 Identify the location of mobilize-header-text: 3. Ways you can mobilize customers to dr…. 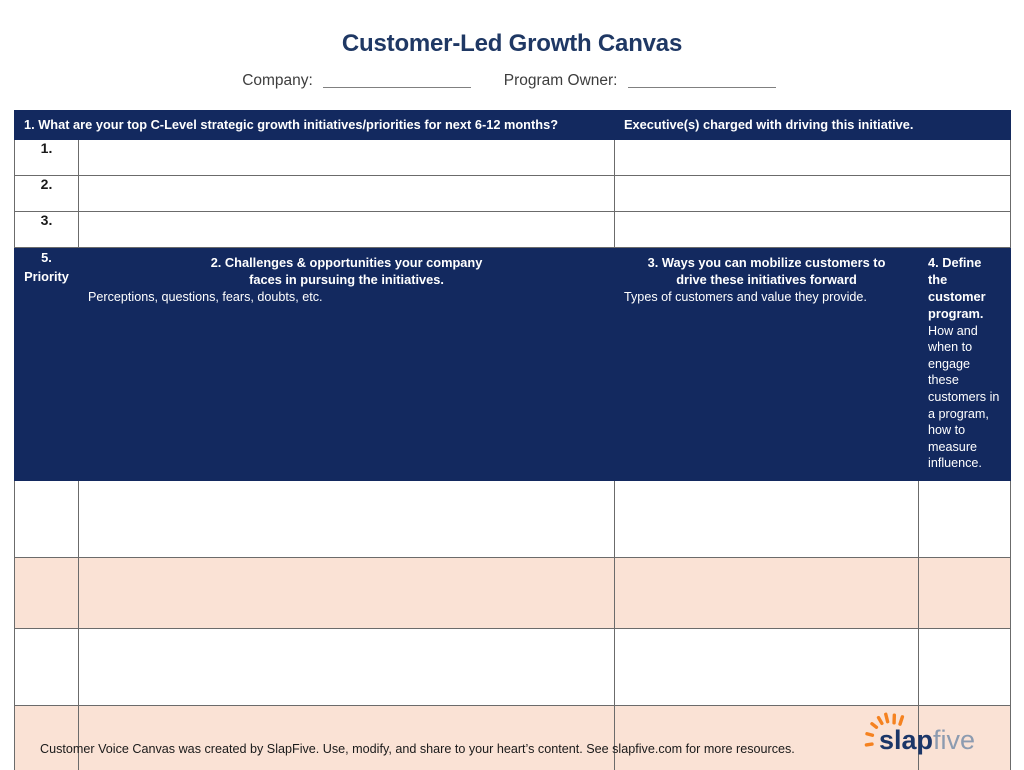
(766, 280).